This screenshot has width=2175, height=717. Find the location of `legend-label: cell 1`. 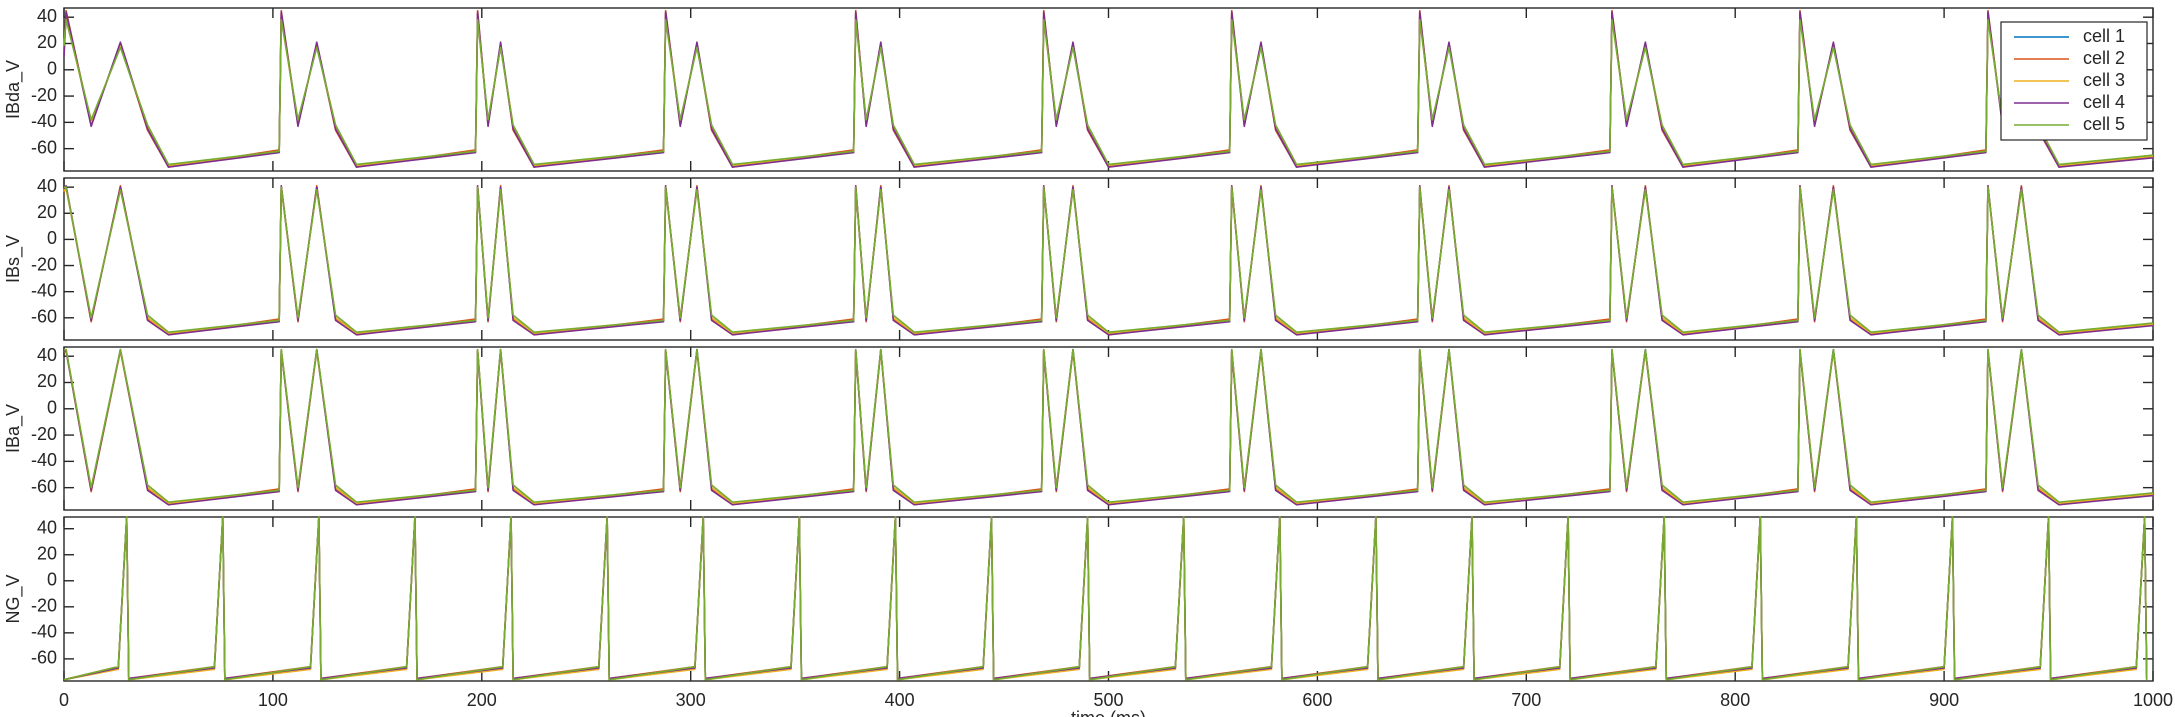

legend-label: cell 1 is located at coordinates (2104, 36).